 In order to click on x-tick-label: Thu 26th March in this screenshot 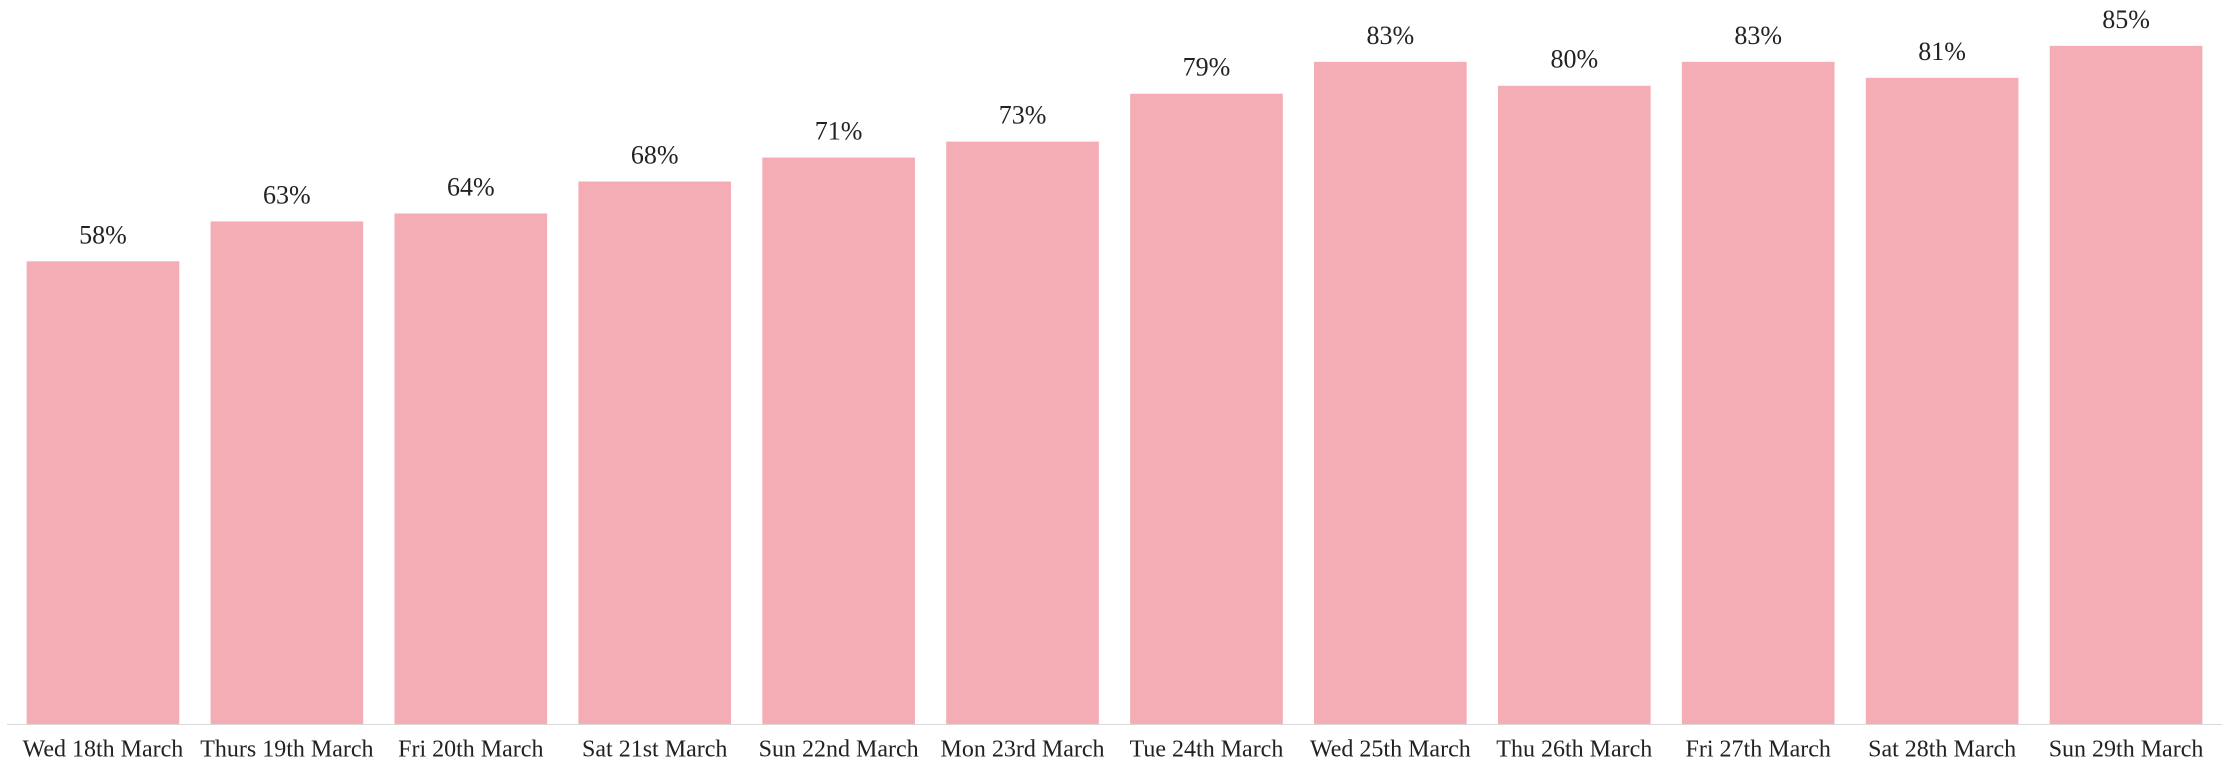, I will do `click(1574, 750)`.